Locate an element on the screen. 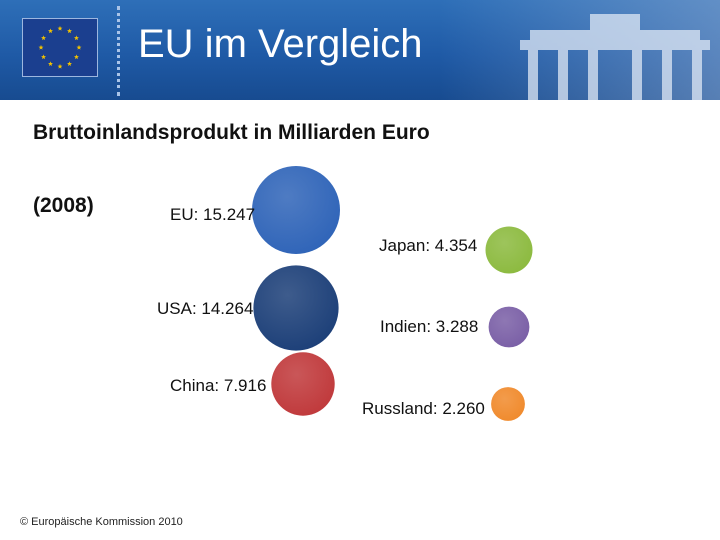 The height and width of the screenshot is (540, 720). bubble-russland is located at coordinates (508, 404).